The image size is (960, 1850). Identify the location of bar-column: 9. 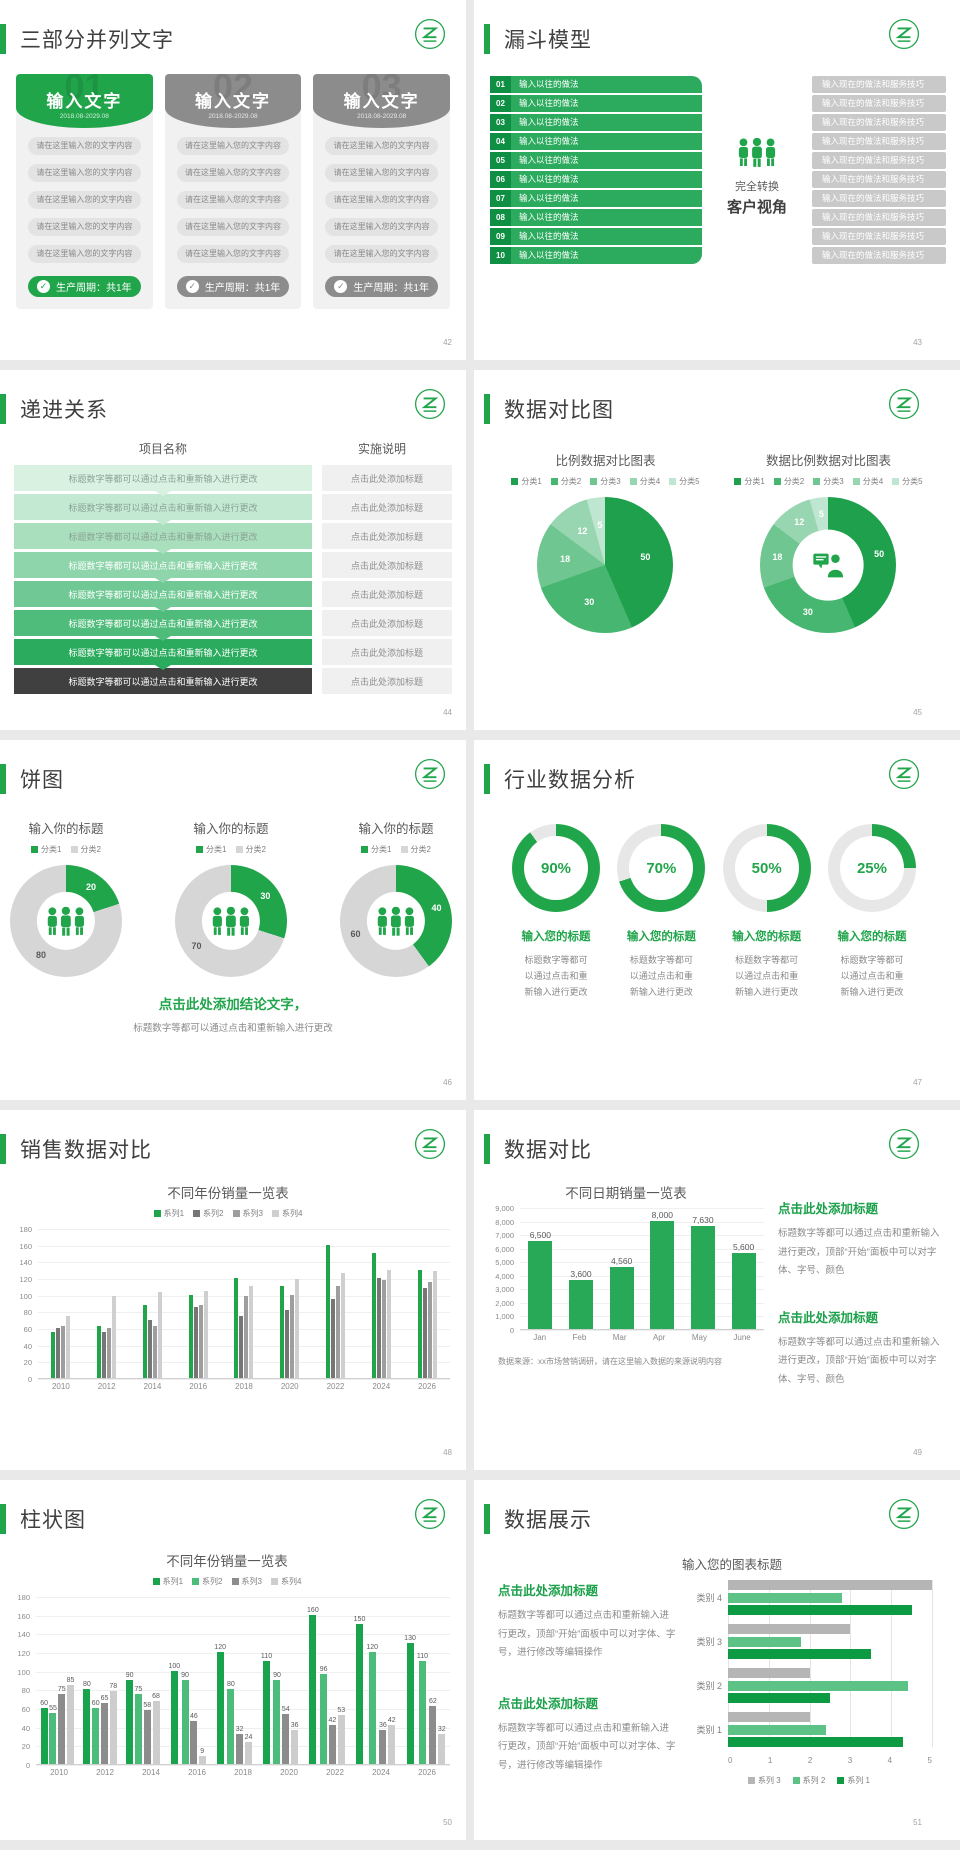
(202, 1756).